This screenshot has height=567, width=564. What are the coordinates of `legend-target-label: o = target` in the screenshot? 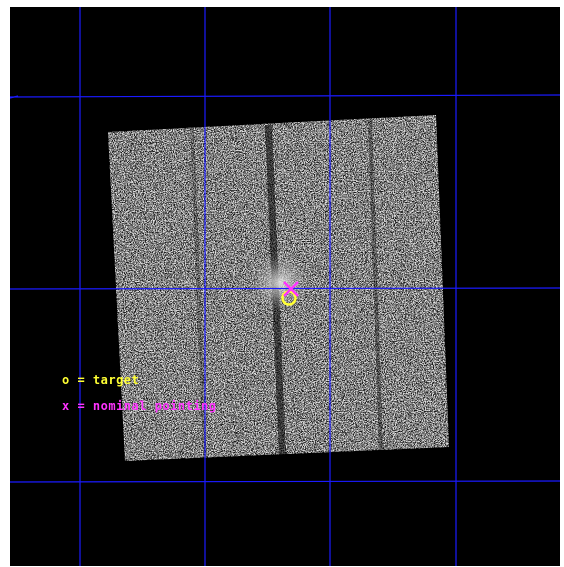 It's located at (101, 380).